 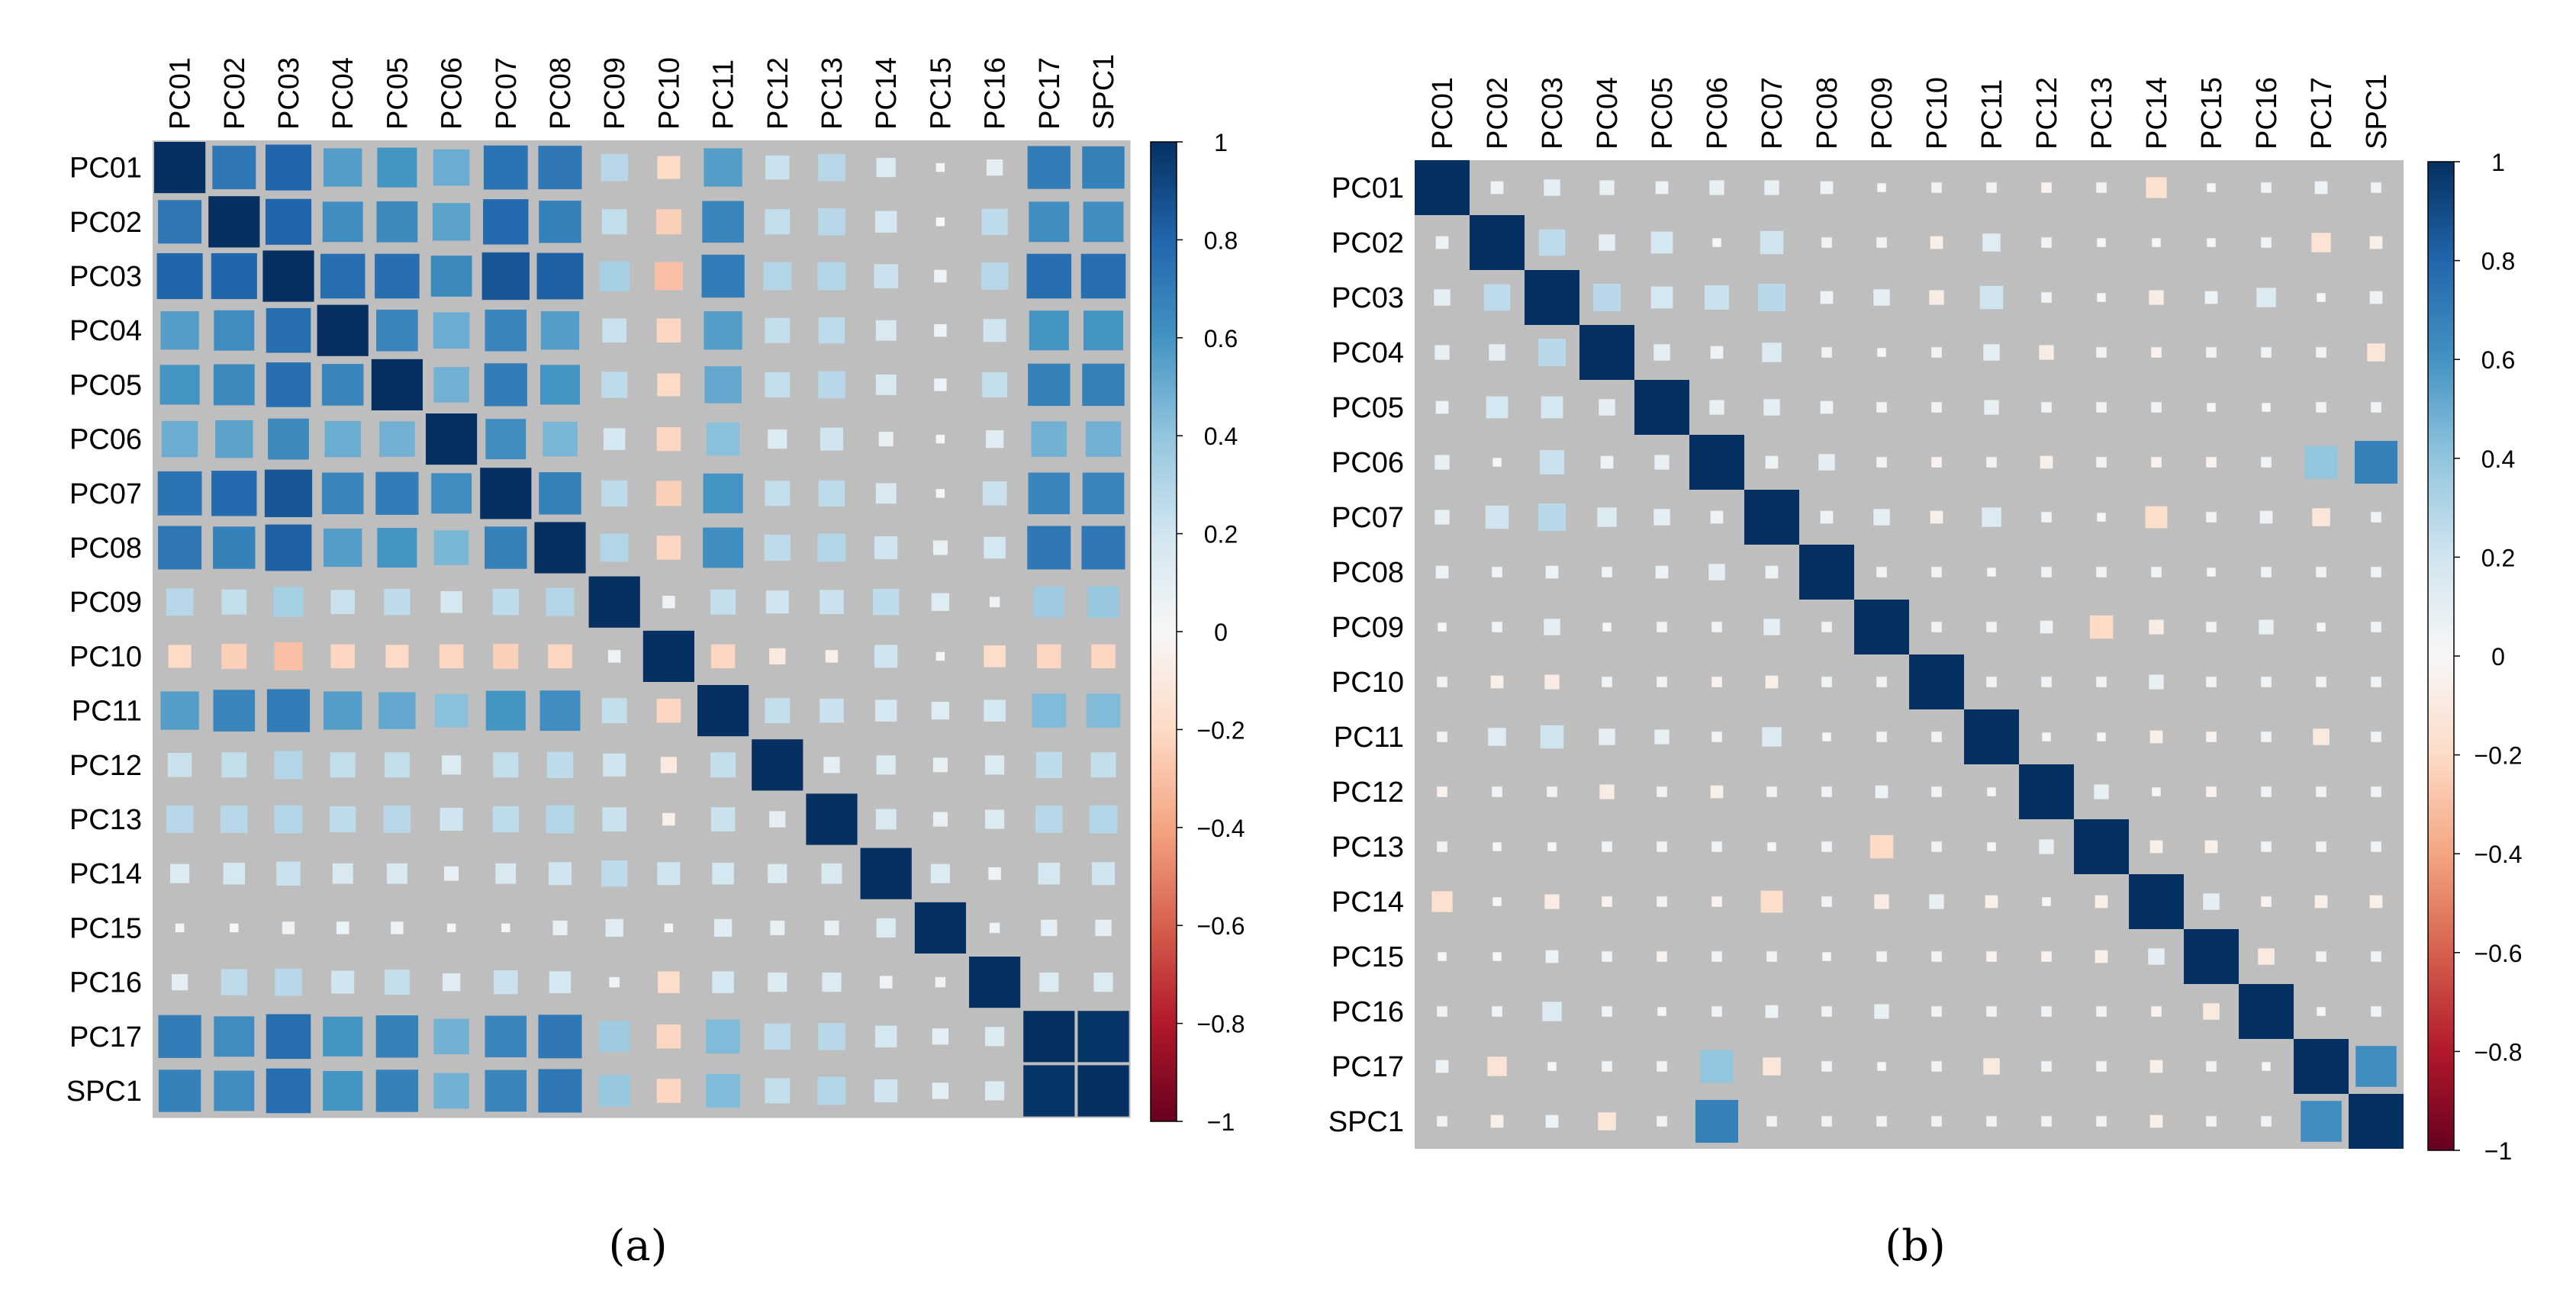 What do you see at coordinates (777, 765) in the screenshot?
I see `cell-PC12-PC12` at bounding box center [777, 765].